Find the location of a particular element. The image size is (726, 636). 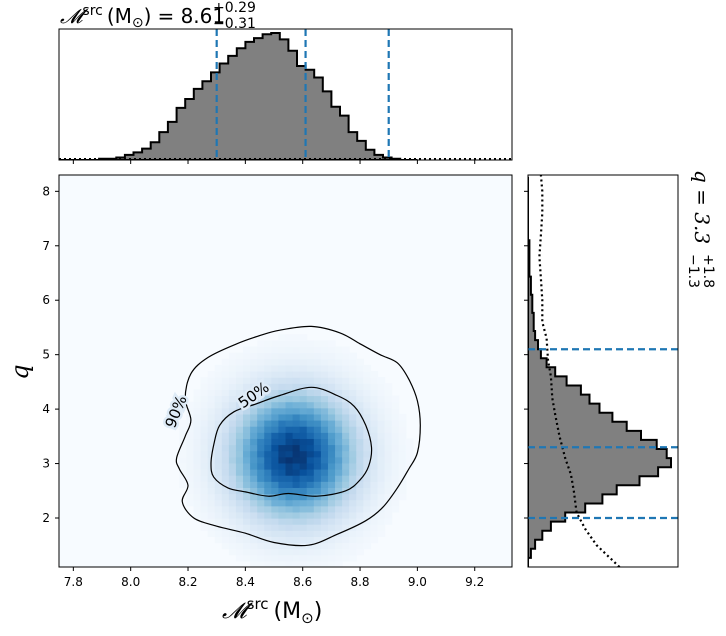

x-axis-label: 𝓜src (M⊙) is located at coordinates (272, 611).